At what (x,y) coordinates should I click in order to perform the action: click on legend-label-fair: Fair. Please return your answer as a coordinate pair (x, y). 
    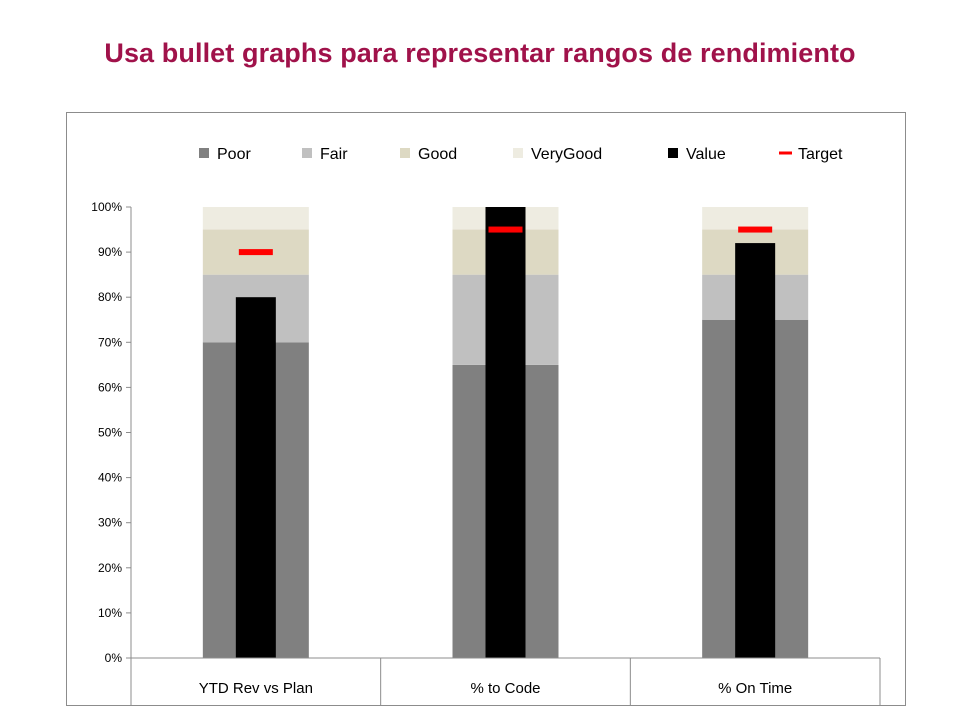
    Looking at the image, I should click on (334, 154).